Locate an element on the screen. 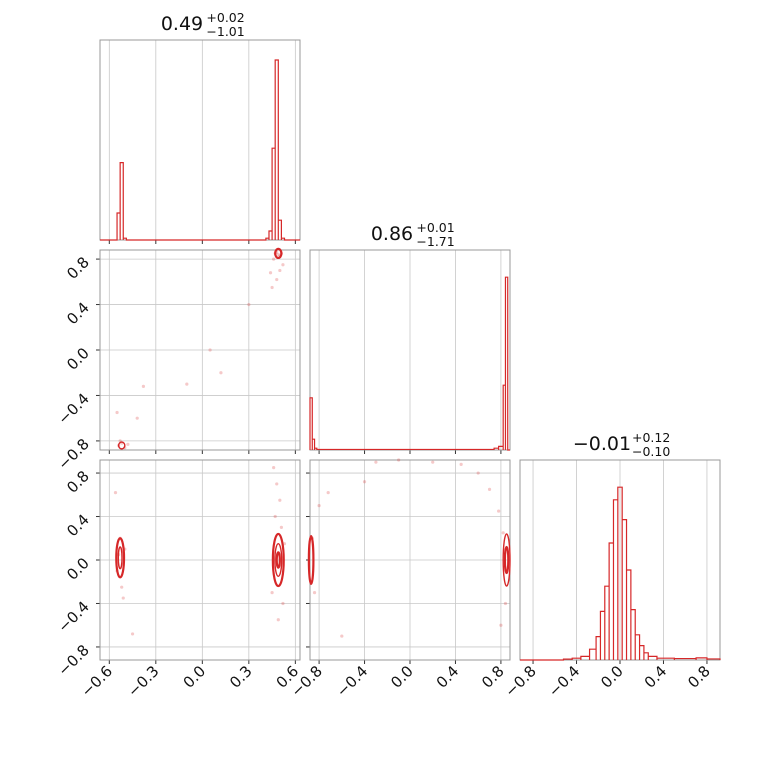  param-title-lower-error: −1.01 is located at coordinates (225, 31).